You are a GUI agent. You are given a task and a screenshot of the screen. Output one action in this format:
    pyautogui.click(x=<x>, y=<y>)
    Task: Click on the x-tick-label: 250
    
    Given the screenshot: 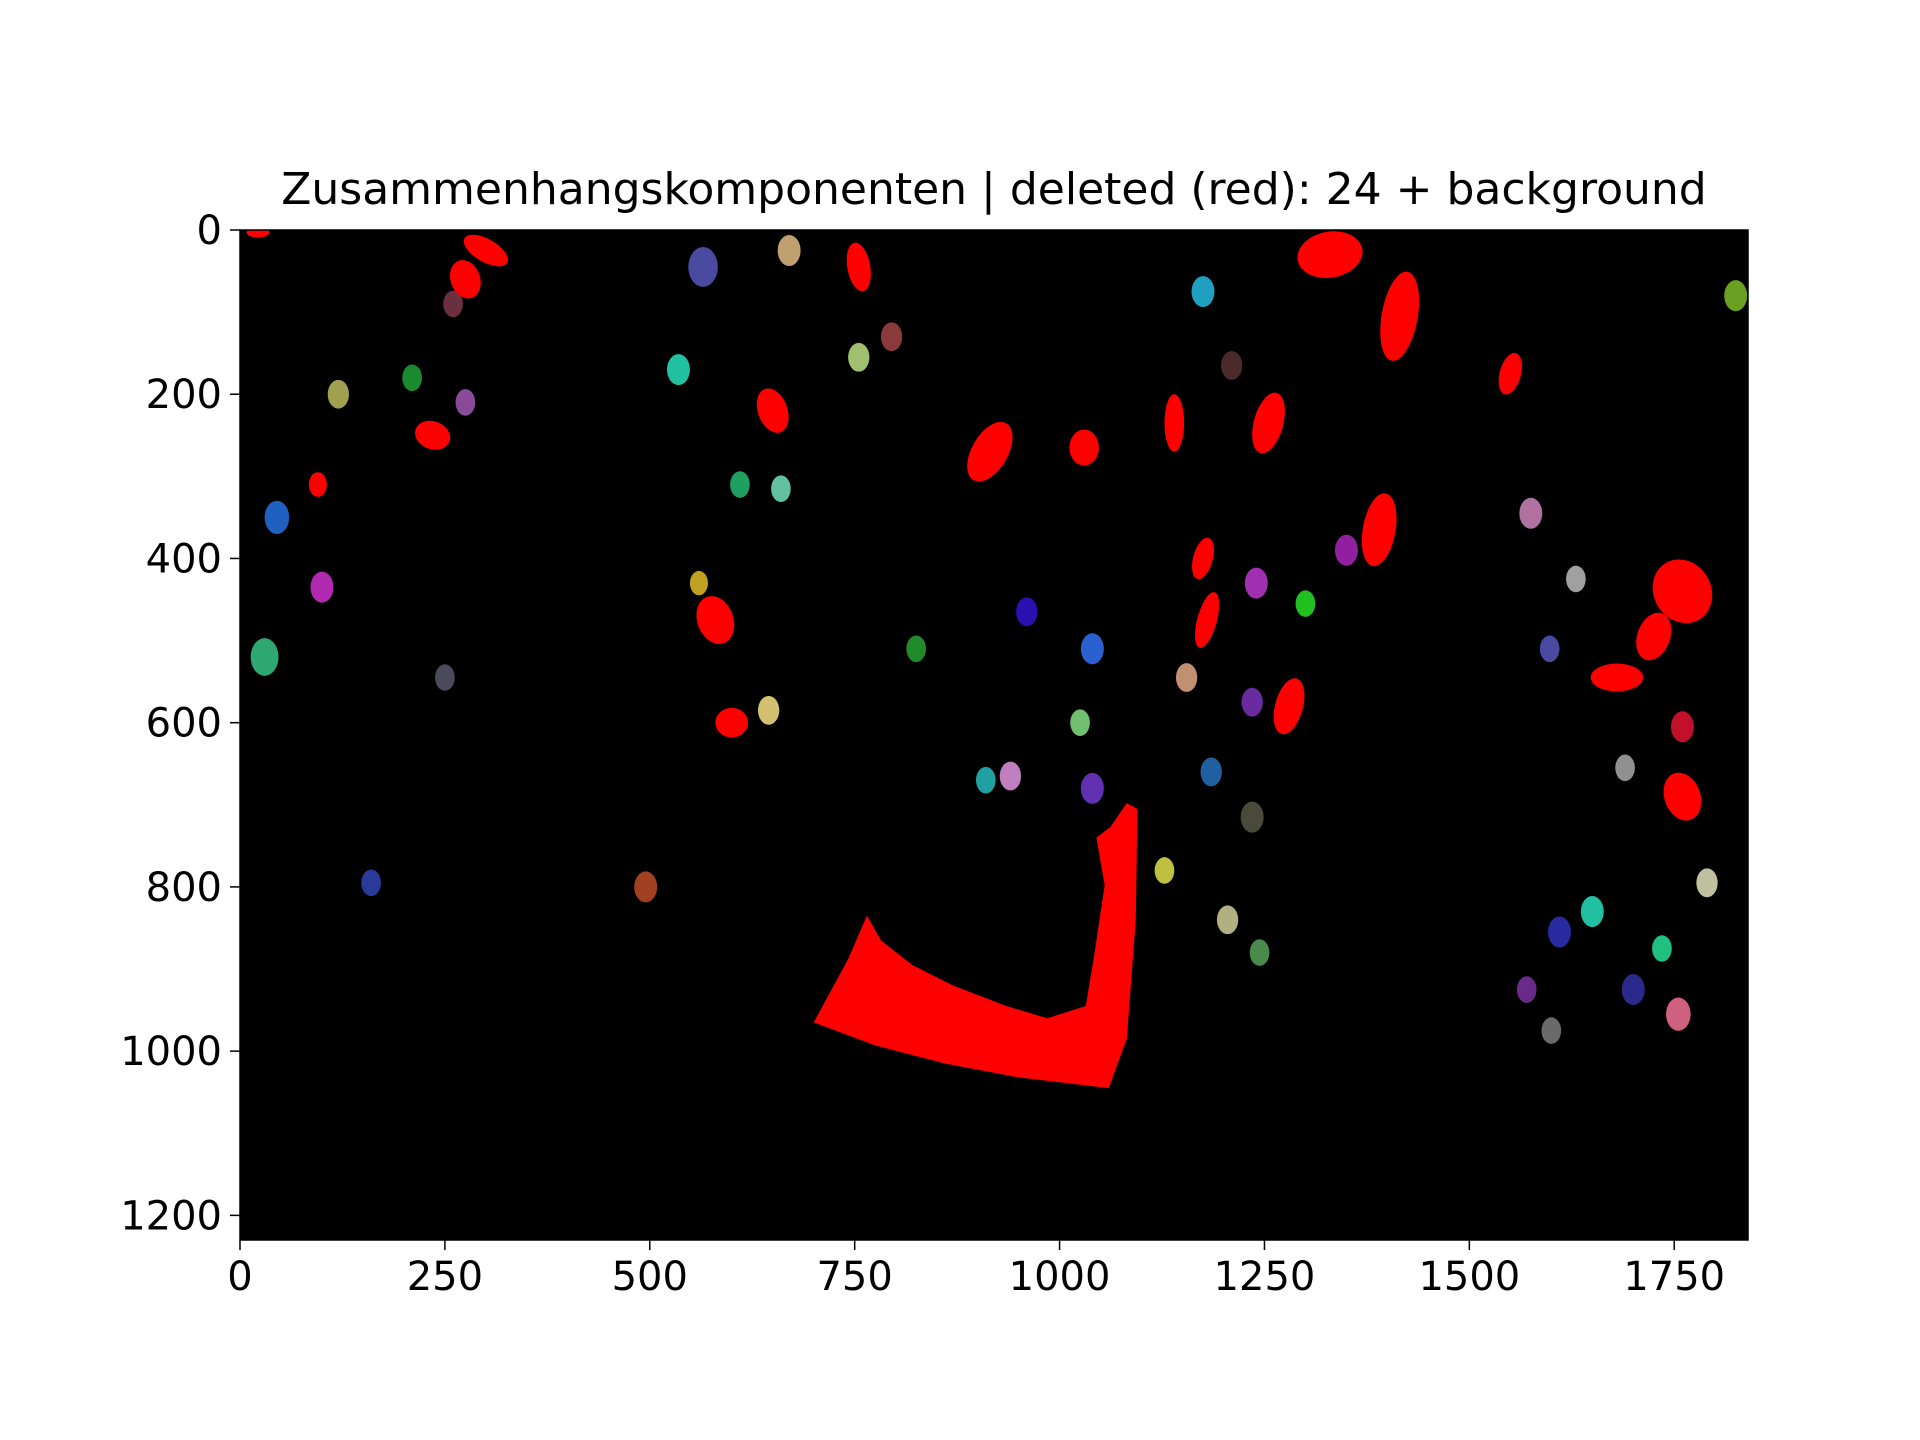 What is the action you would take?
    pyautogui.click(x=445, y=1277)
    